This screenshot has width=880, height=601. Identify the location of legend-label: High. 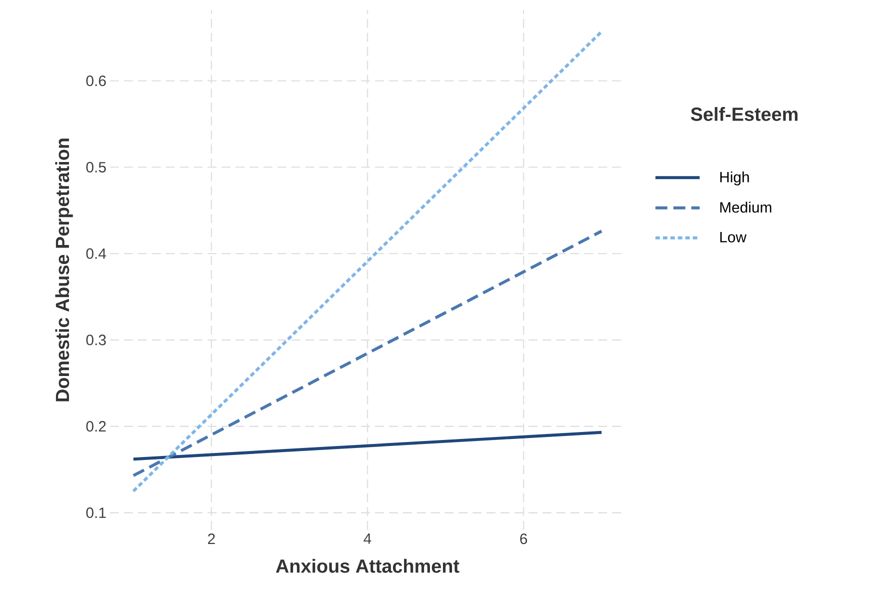
(734, 178).